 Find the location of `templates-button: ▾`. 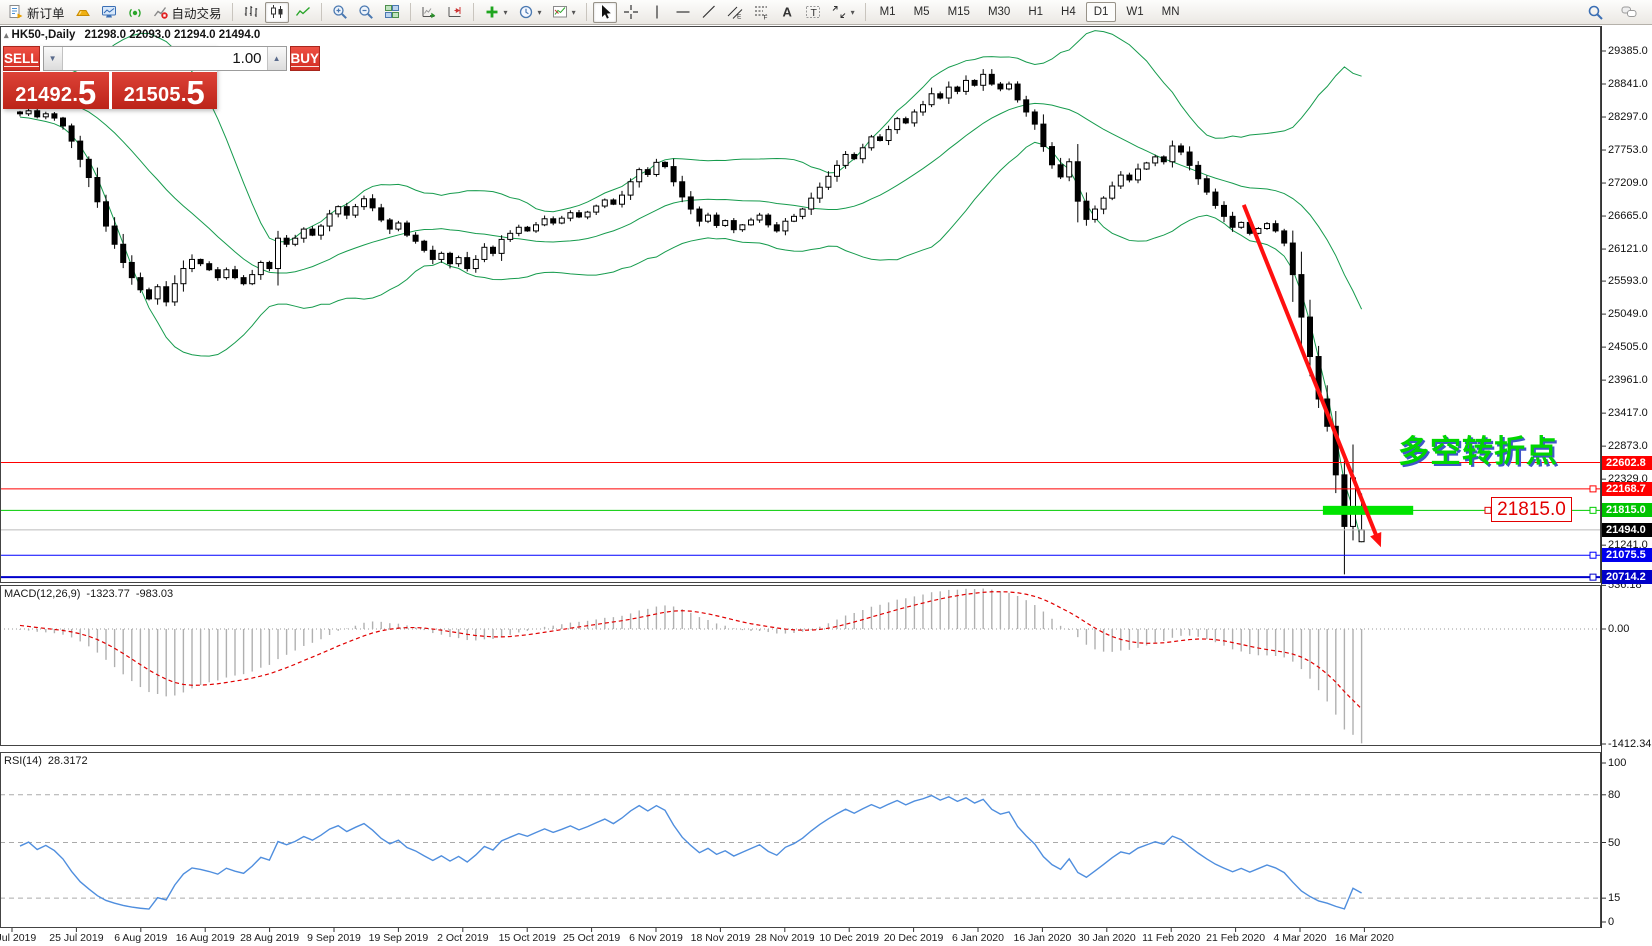

templates-button: ▾ is located at coordinates (564, 12).